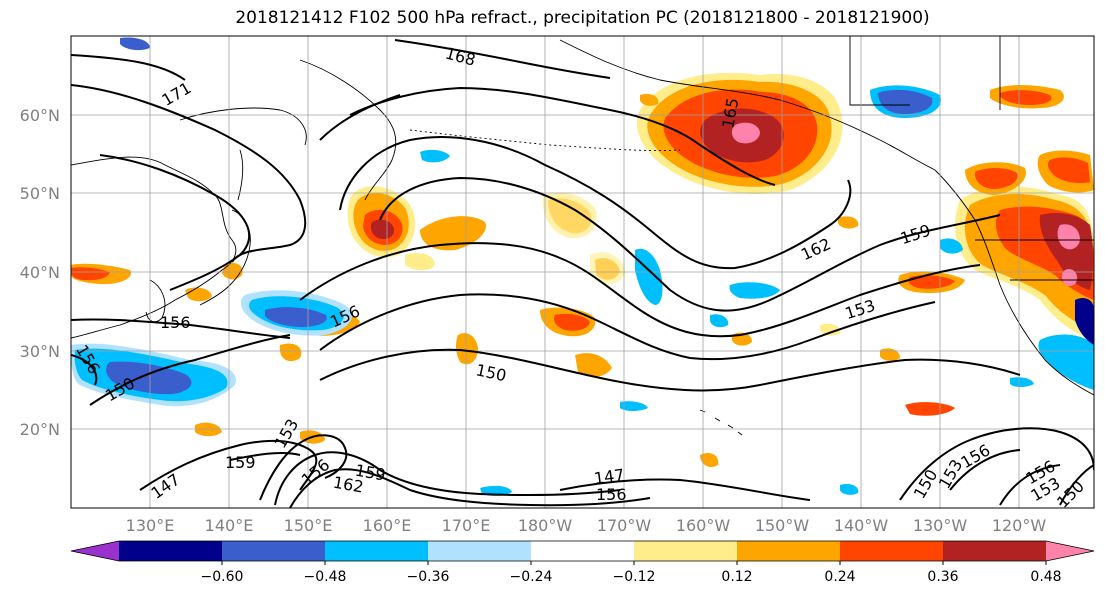 The height and width of the screenshot is (601, 1105). I want to click on coast-asia, so click(154, 247).